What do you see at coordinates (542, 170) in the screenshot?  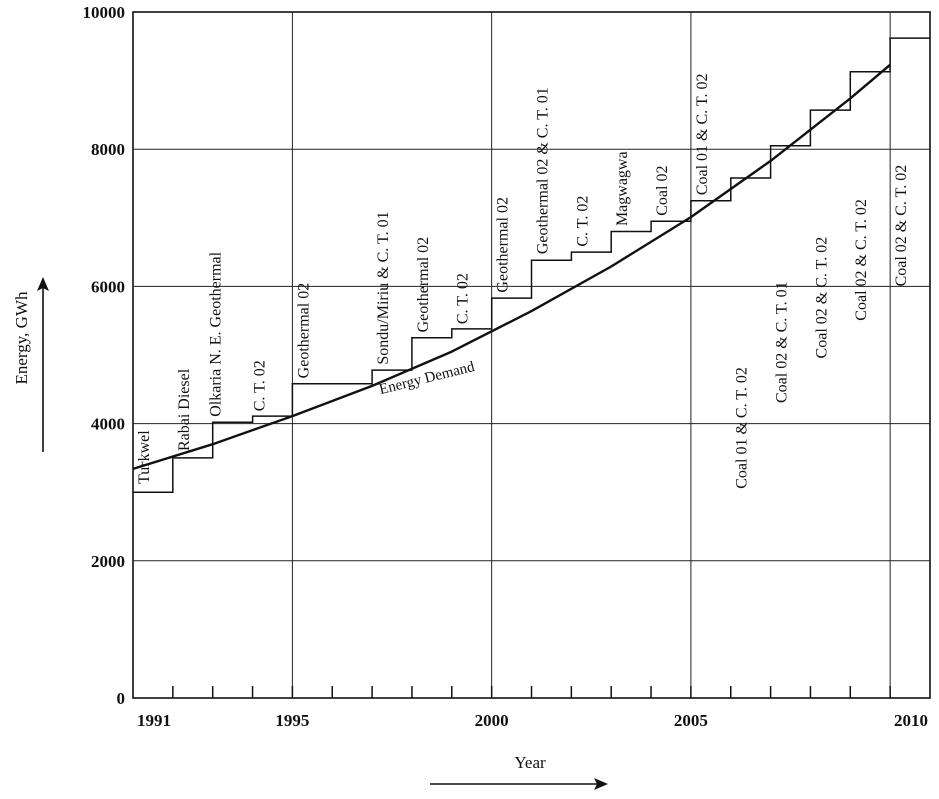 I see `plant-annotation: Geothermal 02 & C. T. 01` at bounding box center [542, 170].